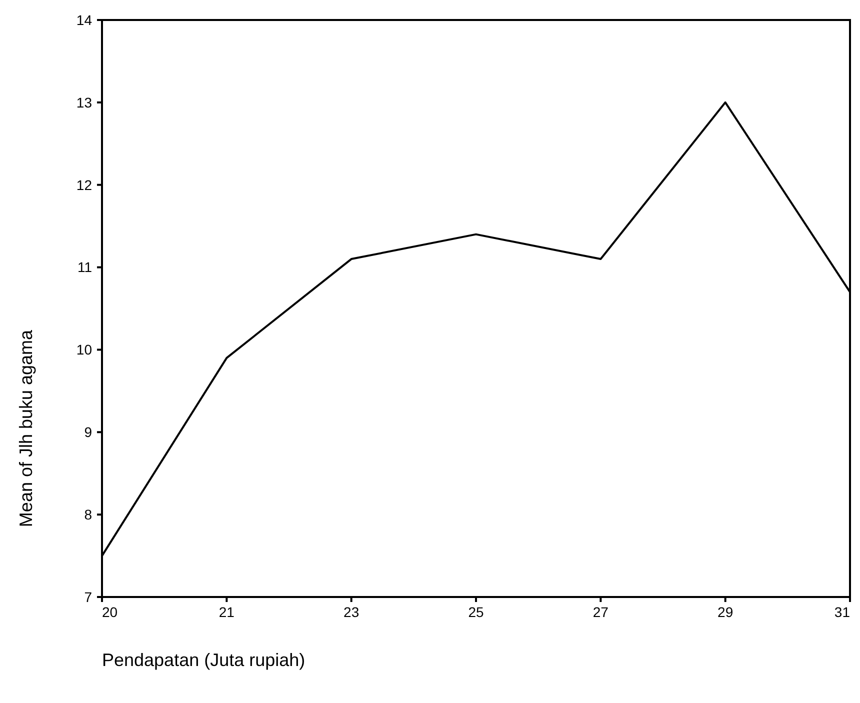  What do you see at coordinates (84, 267) in the screenshot?
I see `y-tick-label: 11` at bounding box center [84, 267].